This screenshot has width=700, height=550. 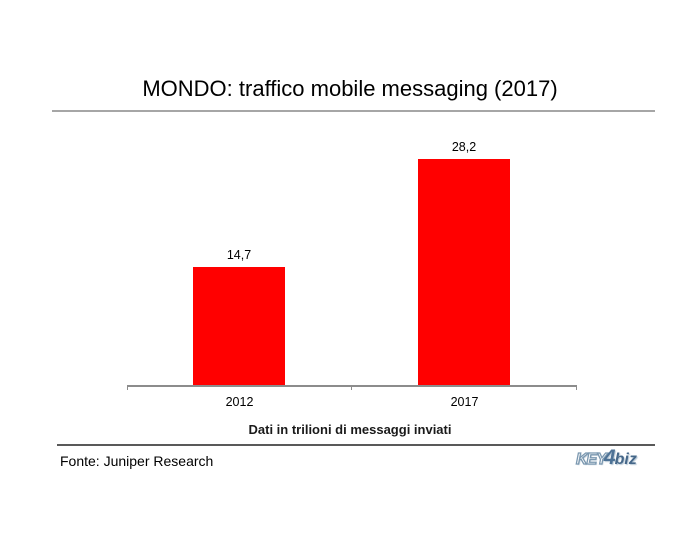 I want to click on logo-four-text: 4, so click(x=609, y=457).